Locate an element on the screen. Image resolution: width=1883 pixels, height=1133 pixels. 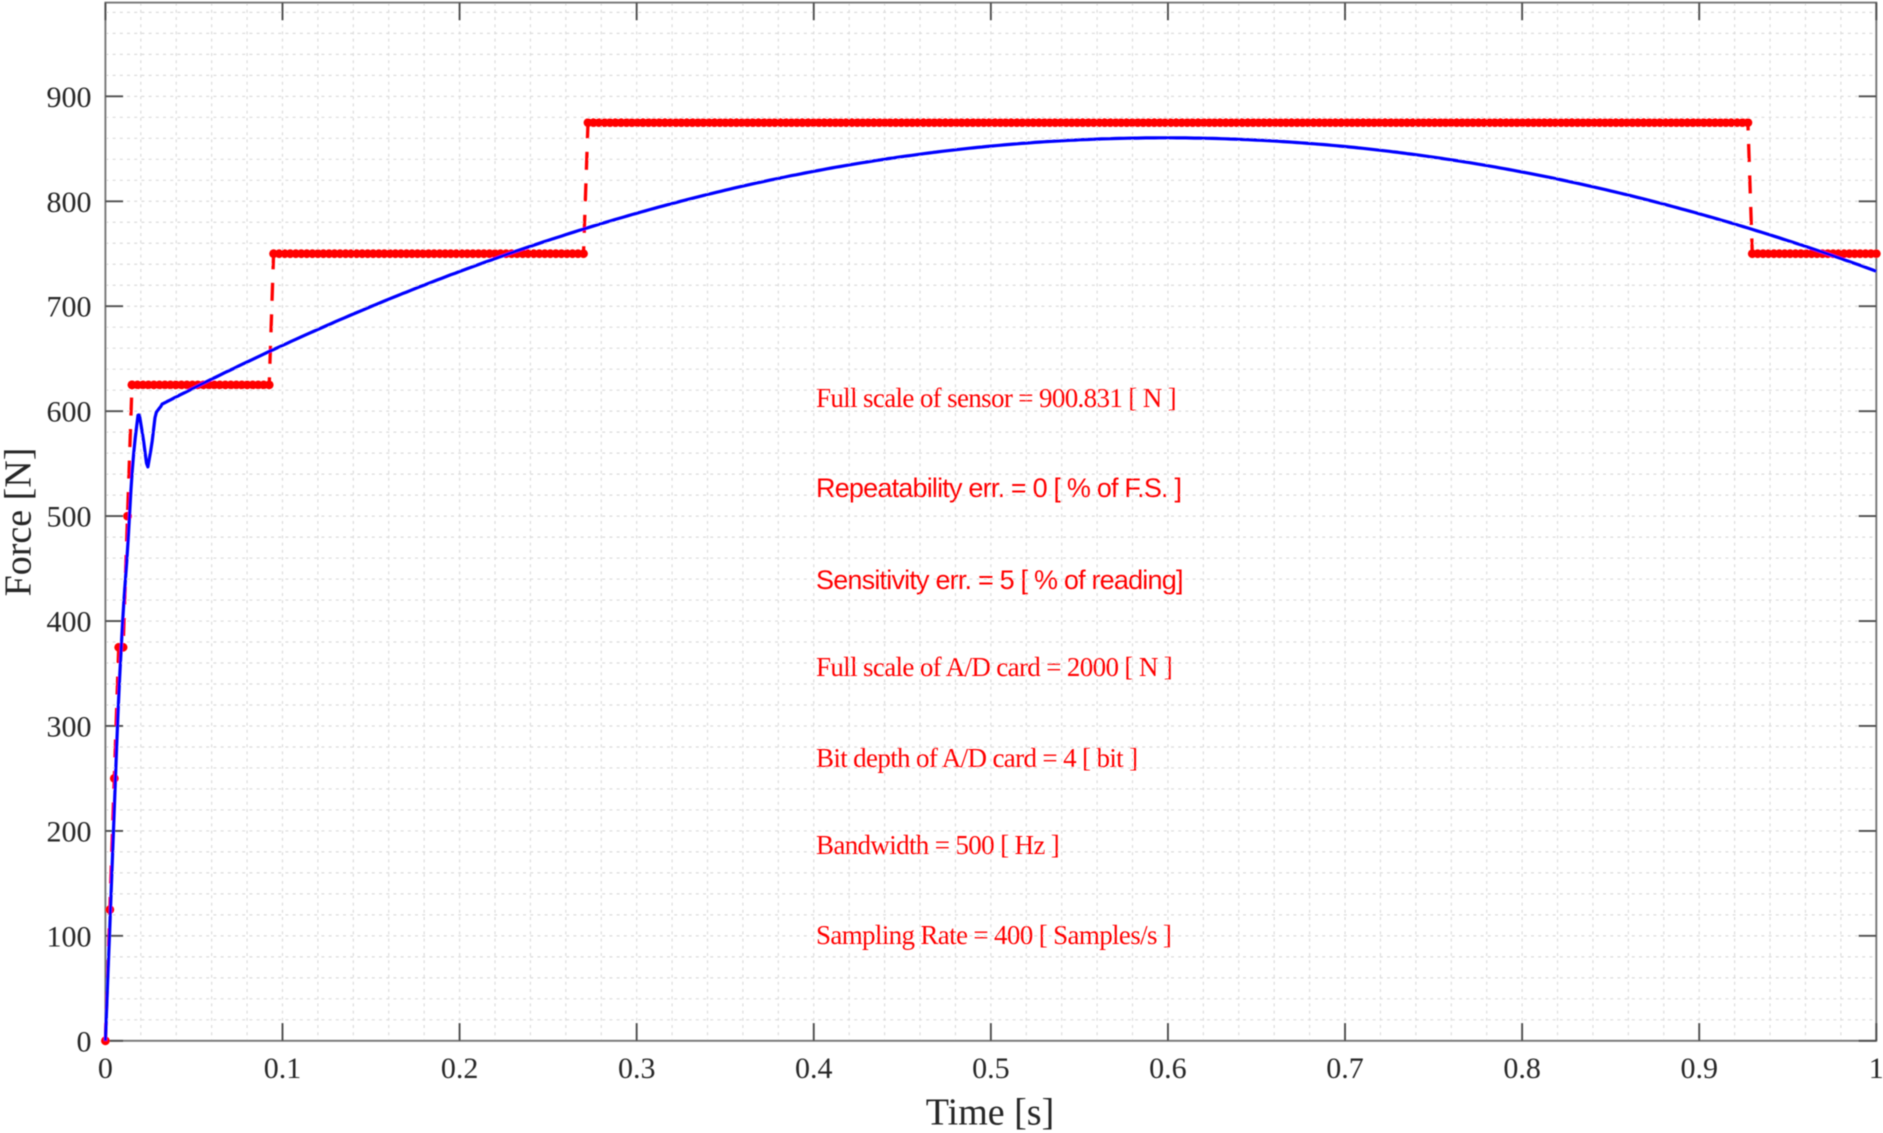
svg-text: 800 is located at coordinates (69, 202).